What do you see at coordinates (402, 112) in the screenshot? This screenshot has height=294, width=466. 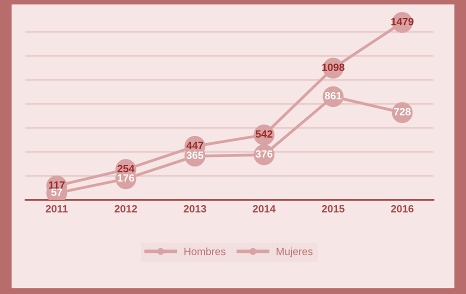 I see `data-label: 728` at bounding box center [402, 112].